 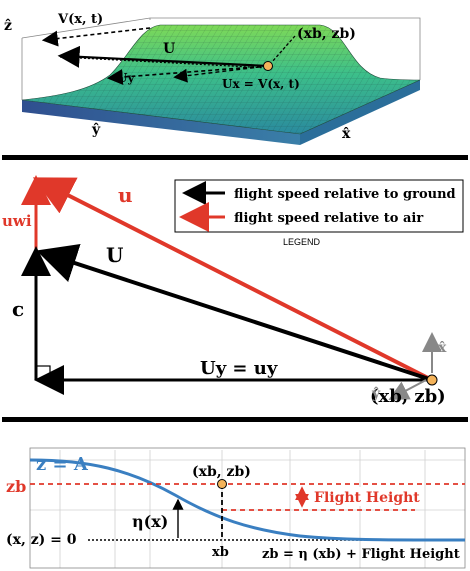 I want to click on point-label-b: (xb, zb), so click(x=408, y=396).